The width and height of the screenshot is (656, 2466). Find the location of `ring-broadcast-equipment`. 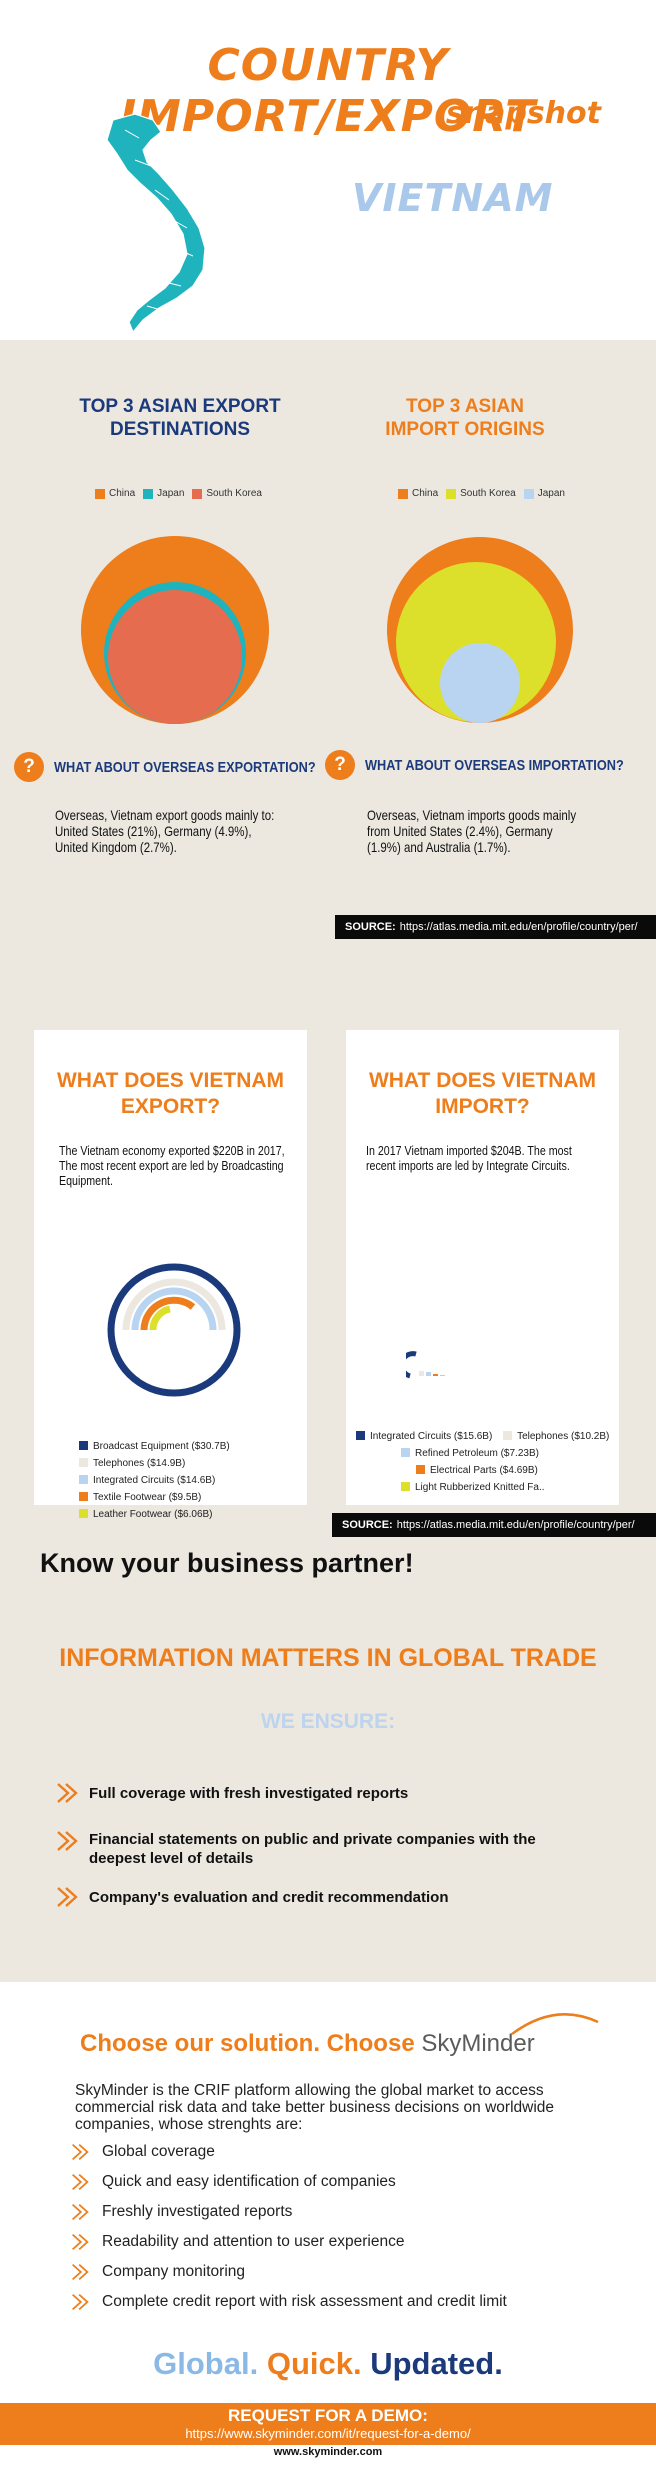

ring-broadcast-equipment is located at coordinates (174, 1330).